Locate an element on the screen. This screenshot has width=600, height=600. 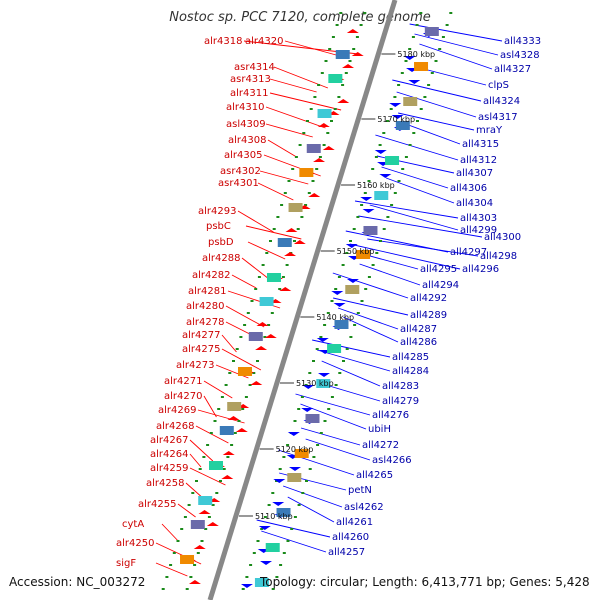
reverse-gene-label: all4307 is located at coordinates (474, 173).